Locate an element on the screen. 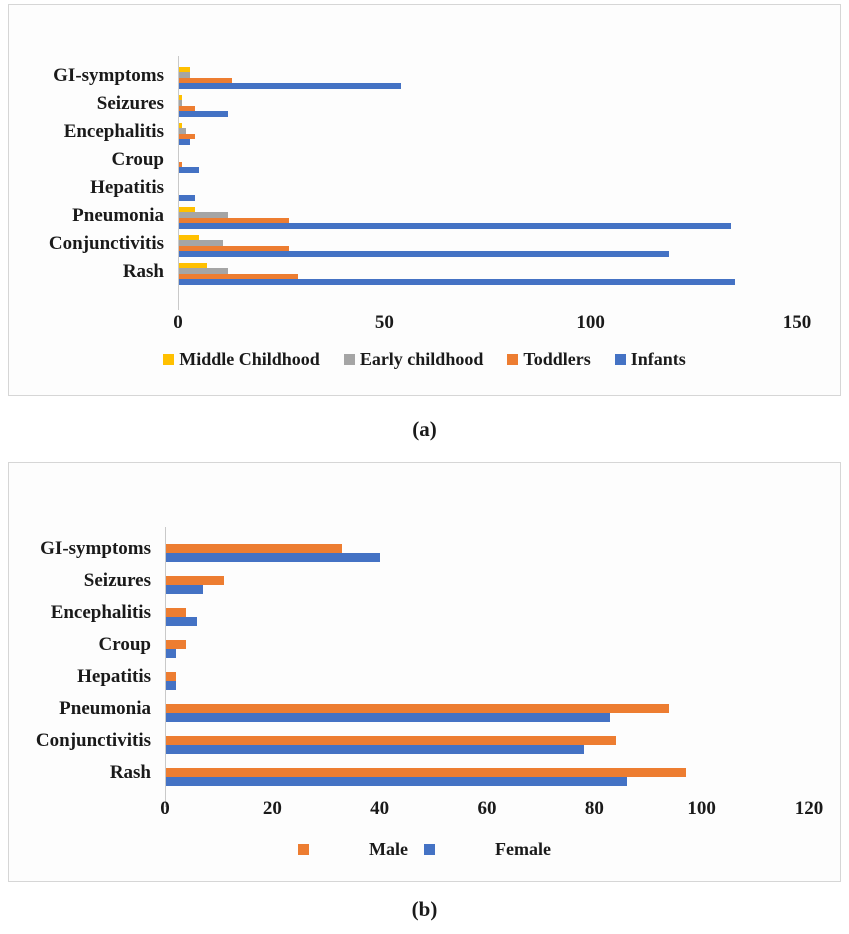  x-tick-label: 100 is located at coordinates (590, 322).